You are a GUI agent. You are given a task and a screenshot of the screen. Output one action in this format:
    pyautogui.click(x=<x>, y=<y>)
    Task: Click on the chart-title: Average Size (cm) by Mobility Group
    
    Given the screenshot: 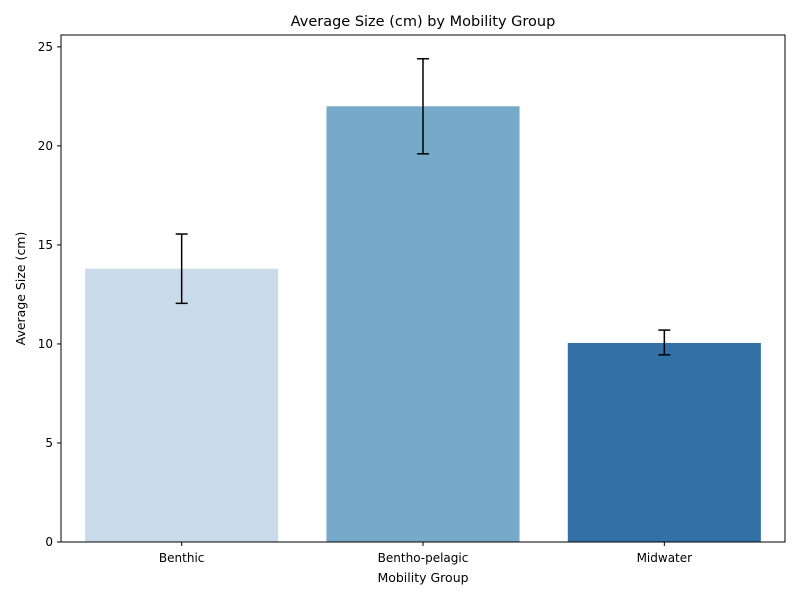 What is the action you would take?
    pyautogui.click(x=423, y=22)
    